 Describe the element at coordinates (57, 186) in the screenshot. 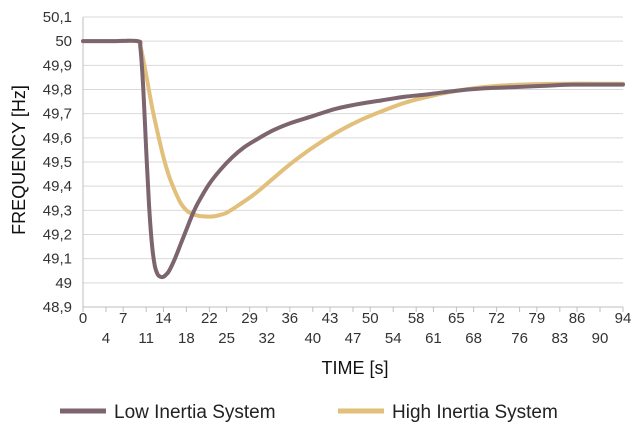

I see `y-tick-label: 49,4` at that location.